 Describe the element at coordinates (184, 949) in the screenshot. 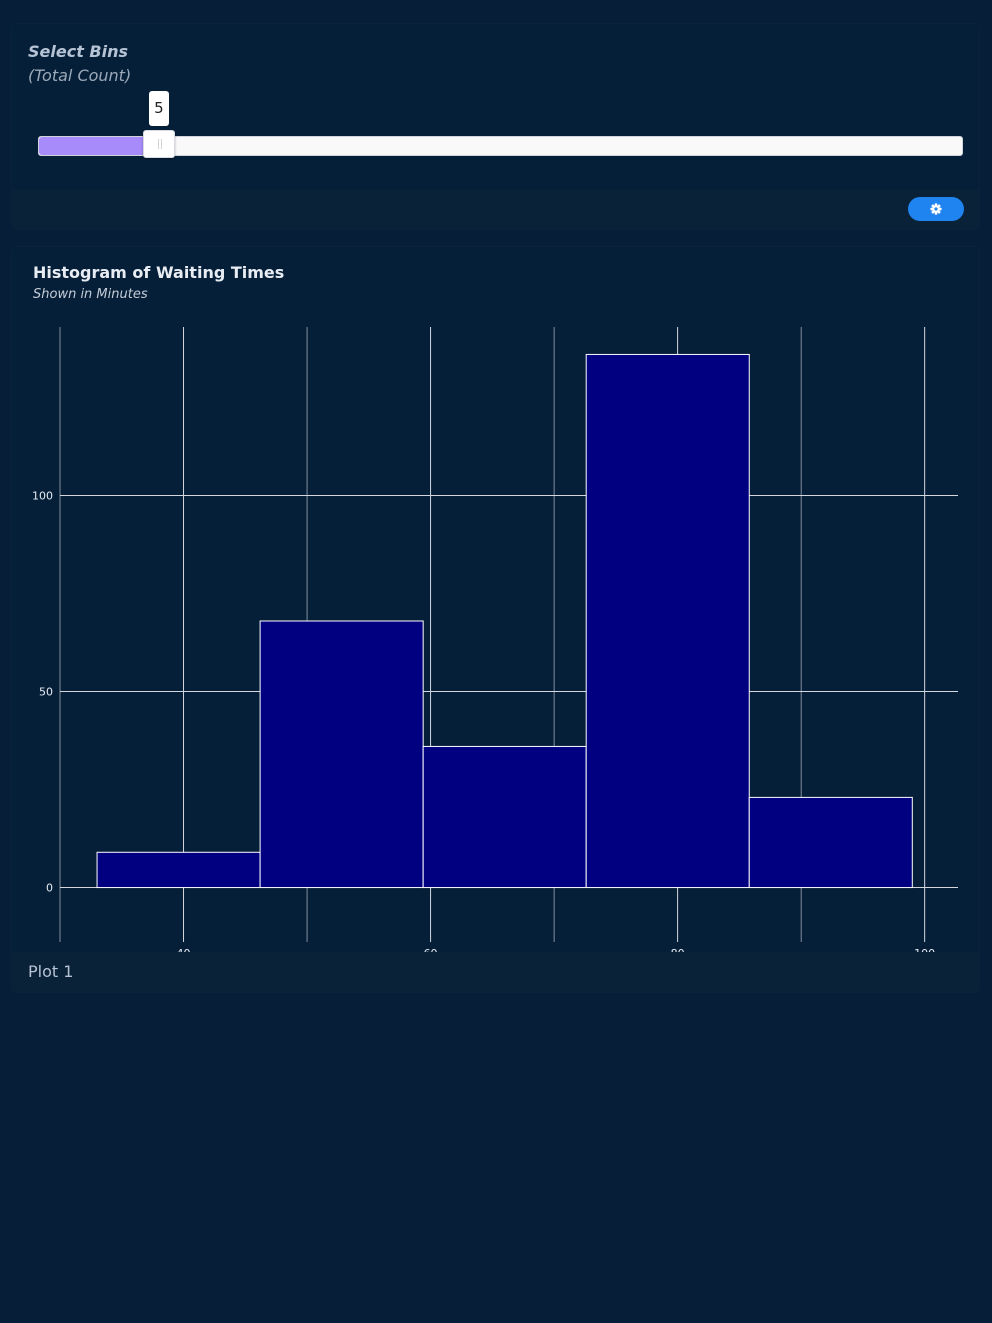

I see `x-tick-label: 40` at that location.